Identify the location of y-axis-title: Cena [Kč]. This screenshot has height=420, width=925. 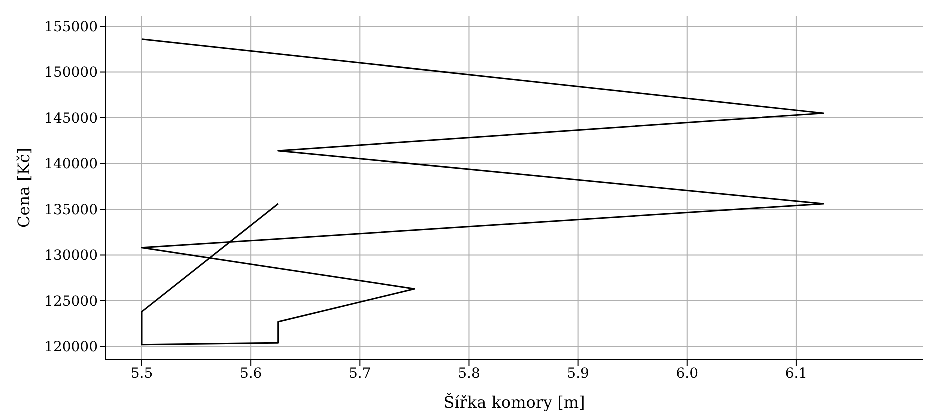
(24, 188).